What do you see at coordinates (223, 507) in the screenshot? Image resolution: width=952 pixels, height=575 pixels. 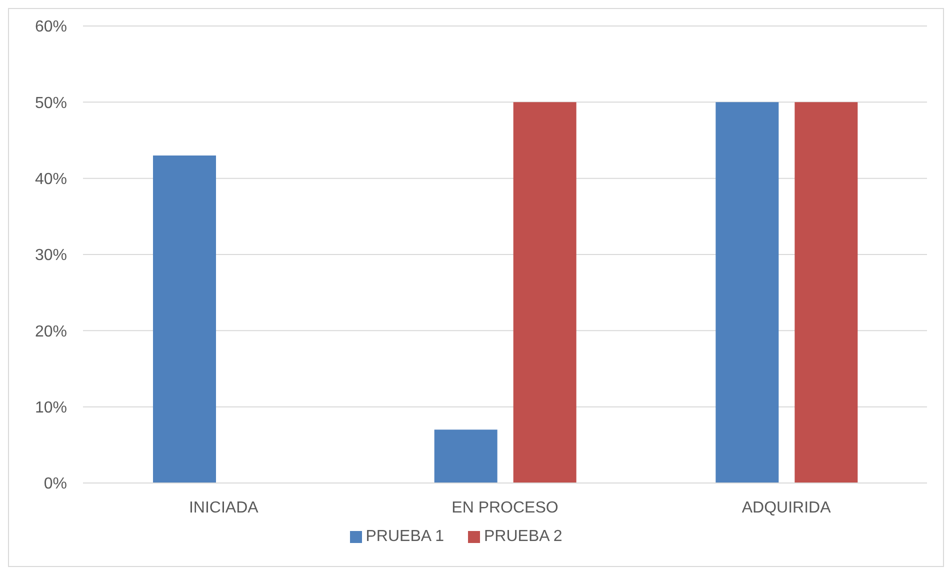 I see `x-tick-label: INICIADA` at bounding box center [223, 507].